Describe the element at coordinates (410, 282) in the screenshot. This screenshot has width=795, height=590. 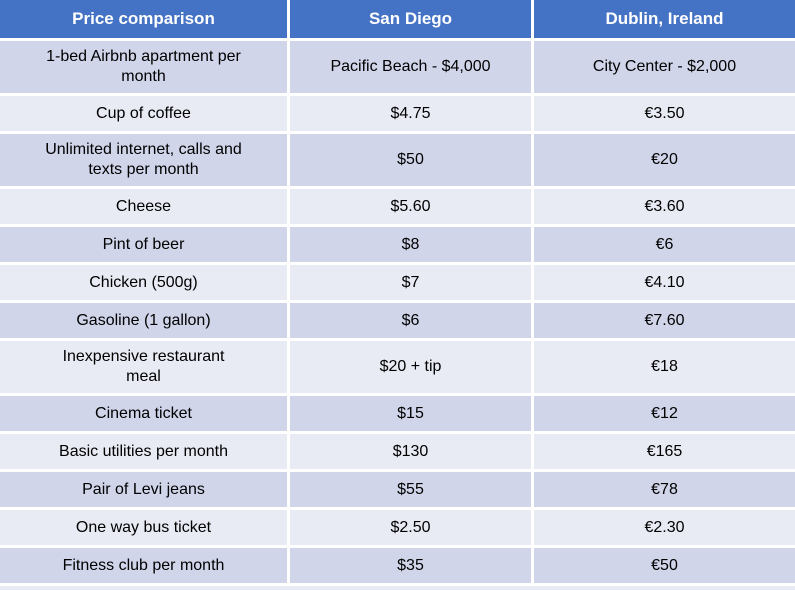
I see `san-diego-price-cell: $7` at that location.